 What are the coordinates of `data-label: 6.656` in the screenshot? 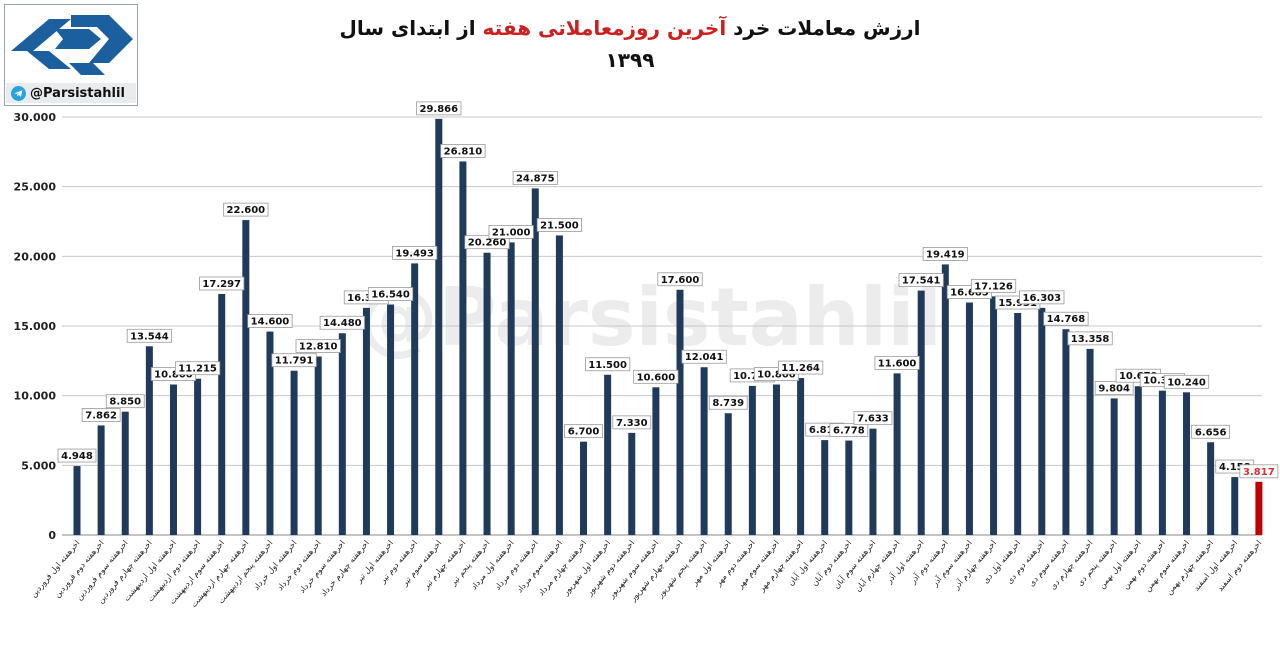 It's located at (1211, 431).